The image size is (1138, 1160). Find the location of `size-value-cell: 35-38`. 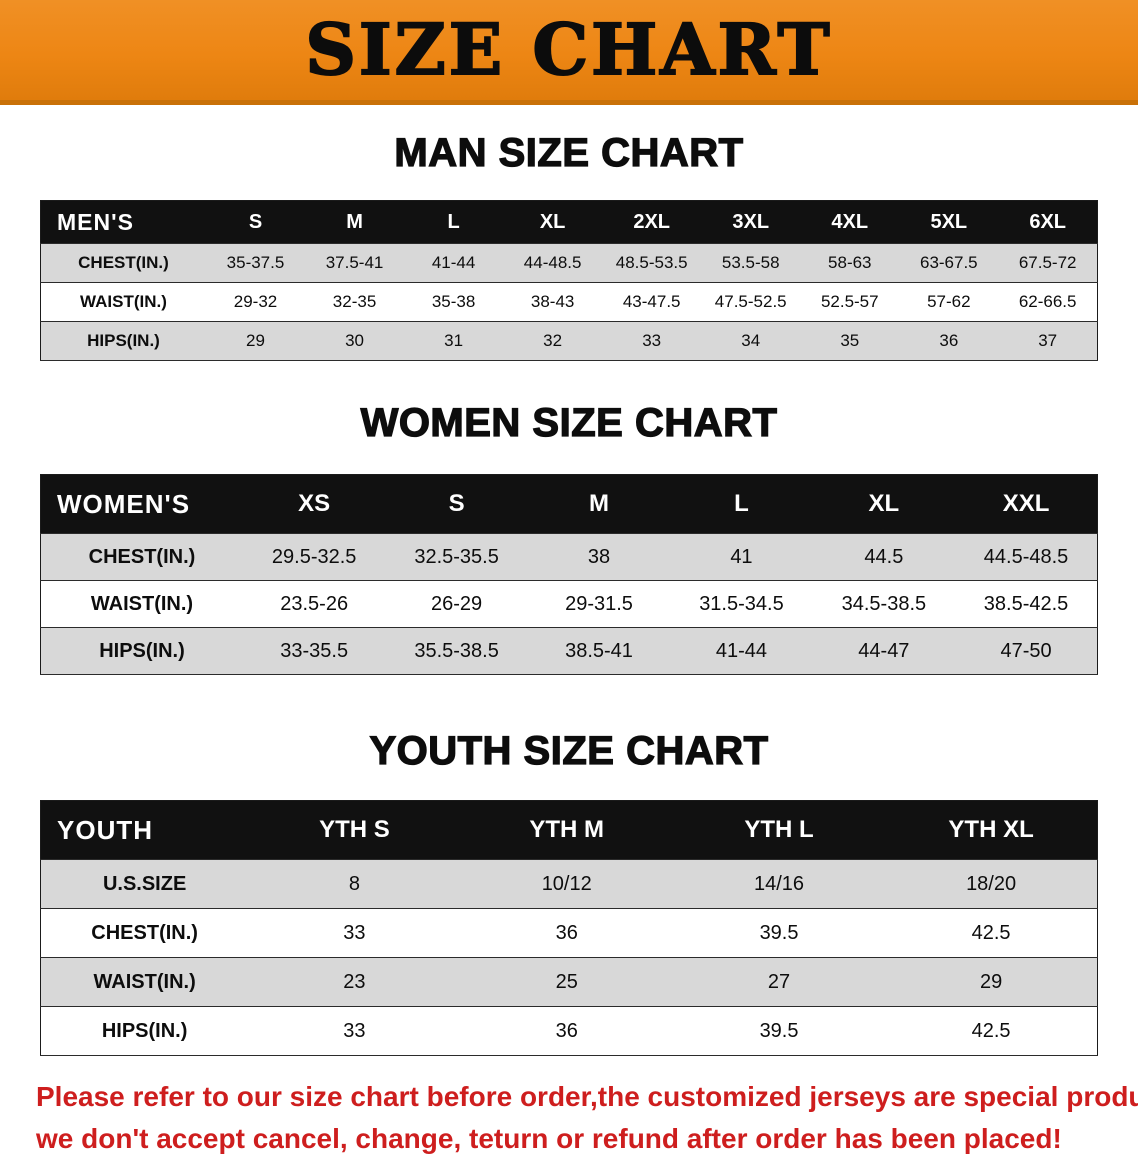

size-value-cell: 35-38 is located at coordinates (454, 302).